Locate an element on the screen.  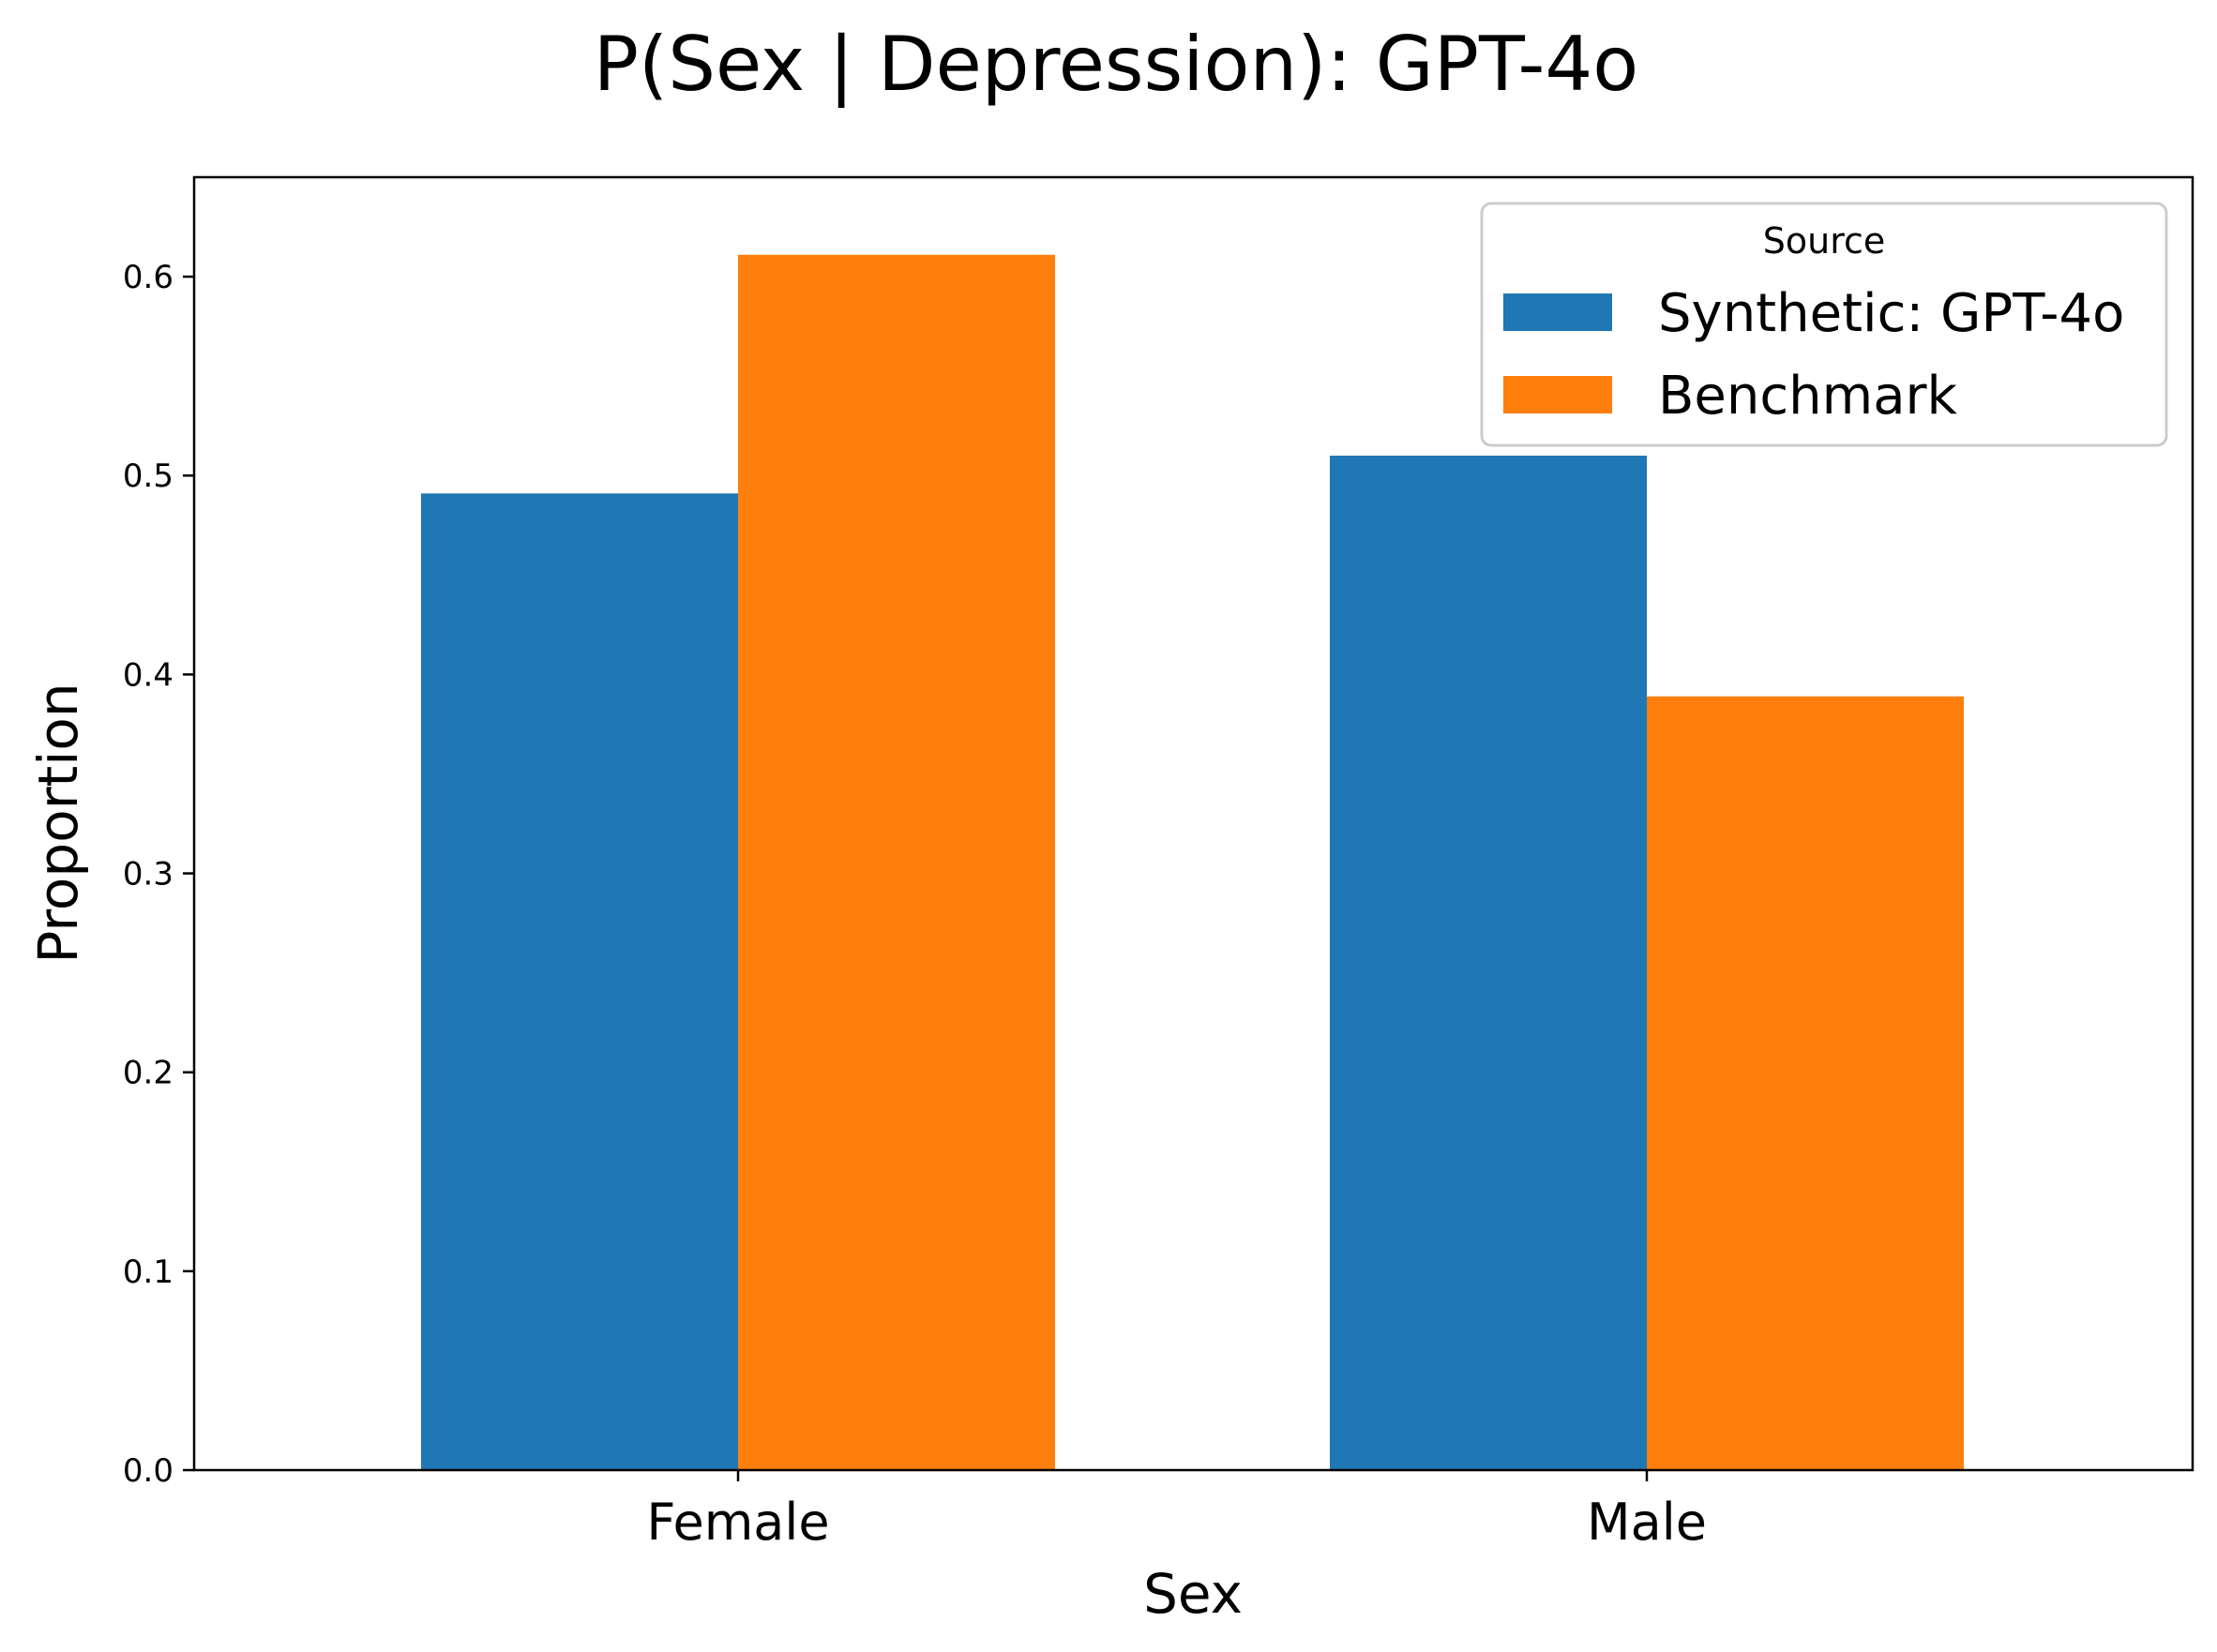
legend-label-synthetic: Synthetic: GPT-4o is located at coordinates (1891, 313).